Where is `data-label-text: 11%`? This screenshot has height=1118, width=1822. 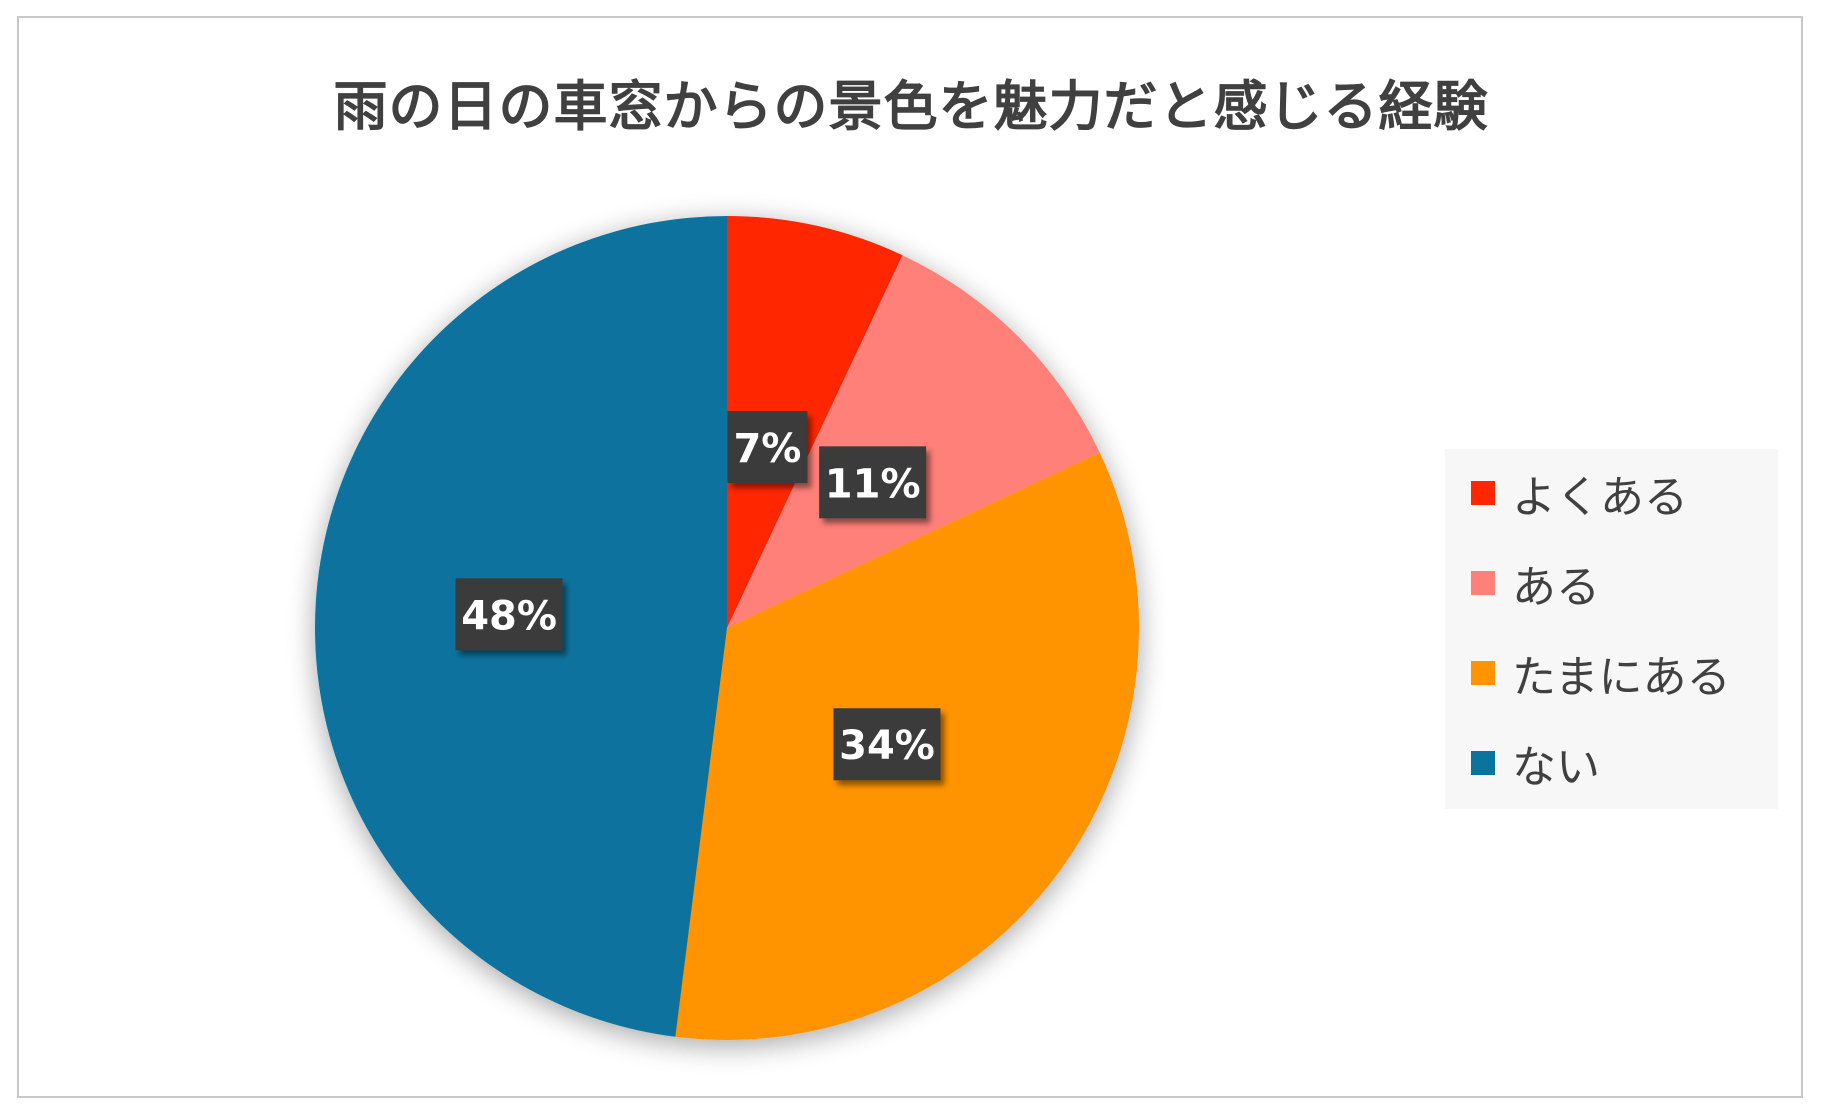
data-label-text: 11% is located at coordinates (873, 484).